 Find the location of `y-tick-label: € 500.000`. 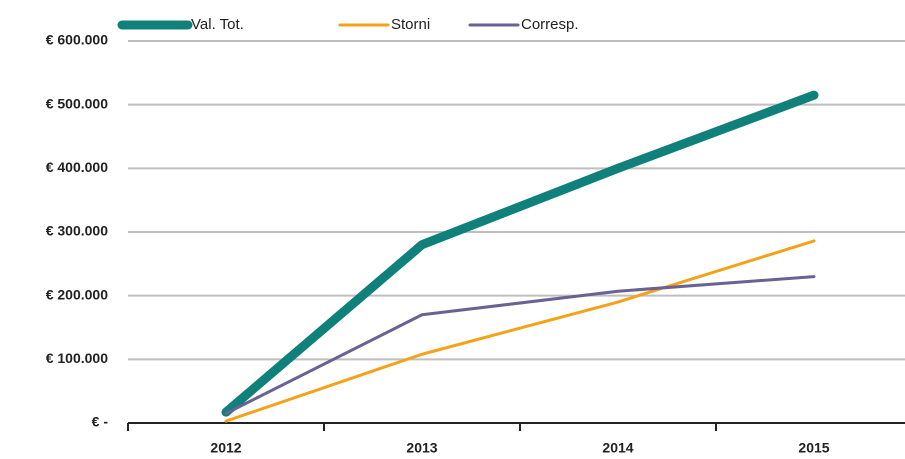

y-tick-label: € 500.000 is located at coordinates (77, 103).